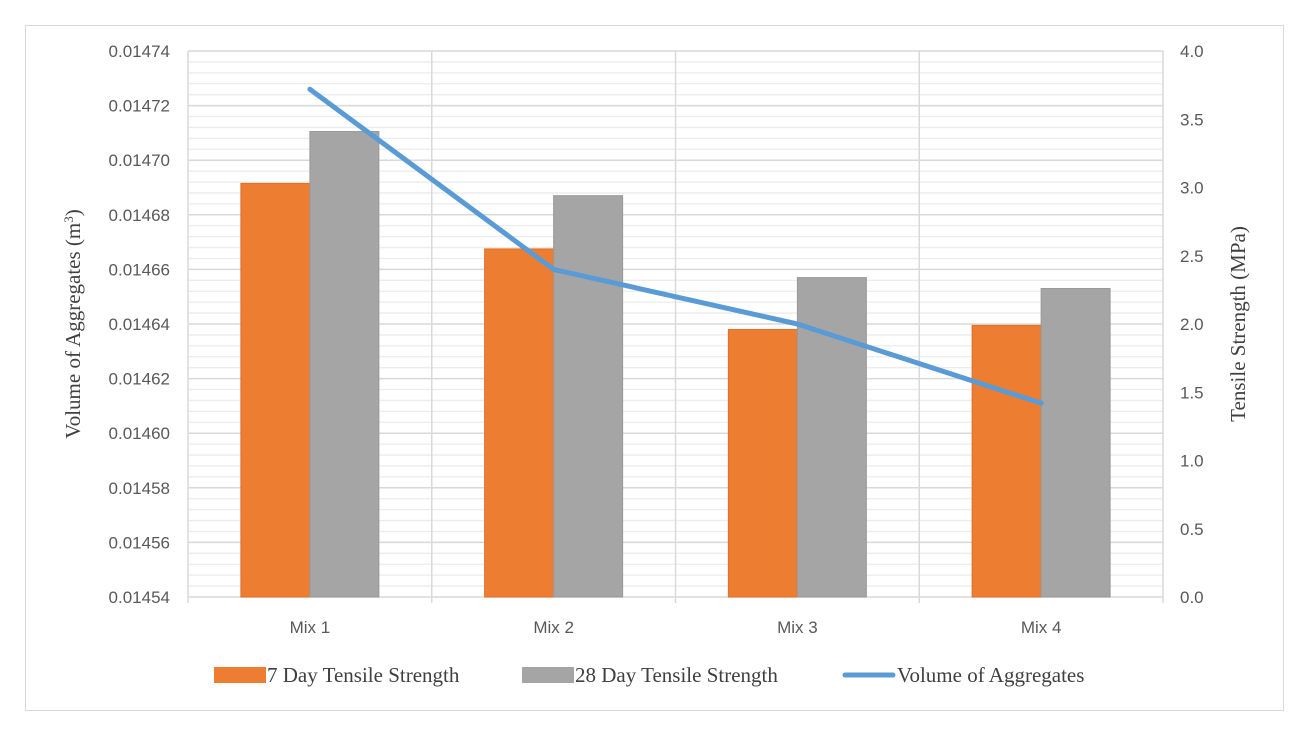 This screenshot has width=1309, height=732. What do you see at coordinates (1192, 392) in the screenshot?
I see `right-axis-tick: 1.5` at bounding box center [1192, 392].